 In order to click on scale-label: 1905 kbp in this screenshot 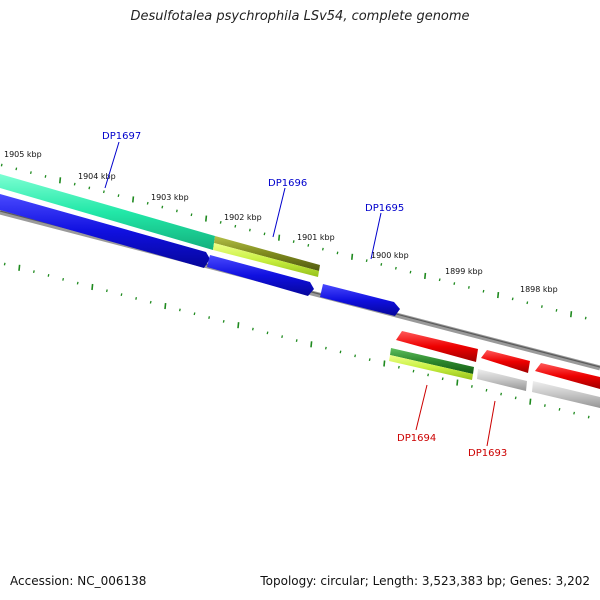, I will do `click(23, 154)`.